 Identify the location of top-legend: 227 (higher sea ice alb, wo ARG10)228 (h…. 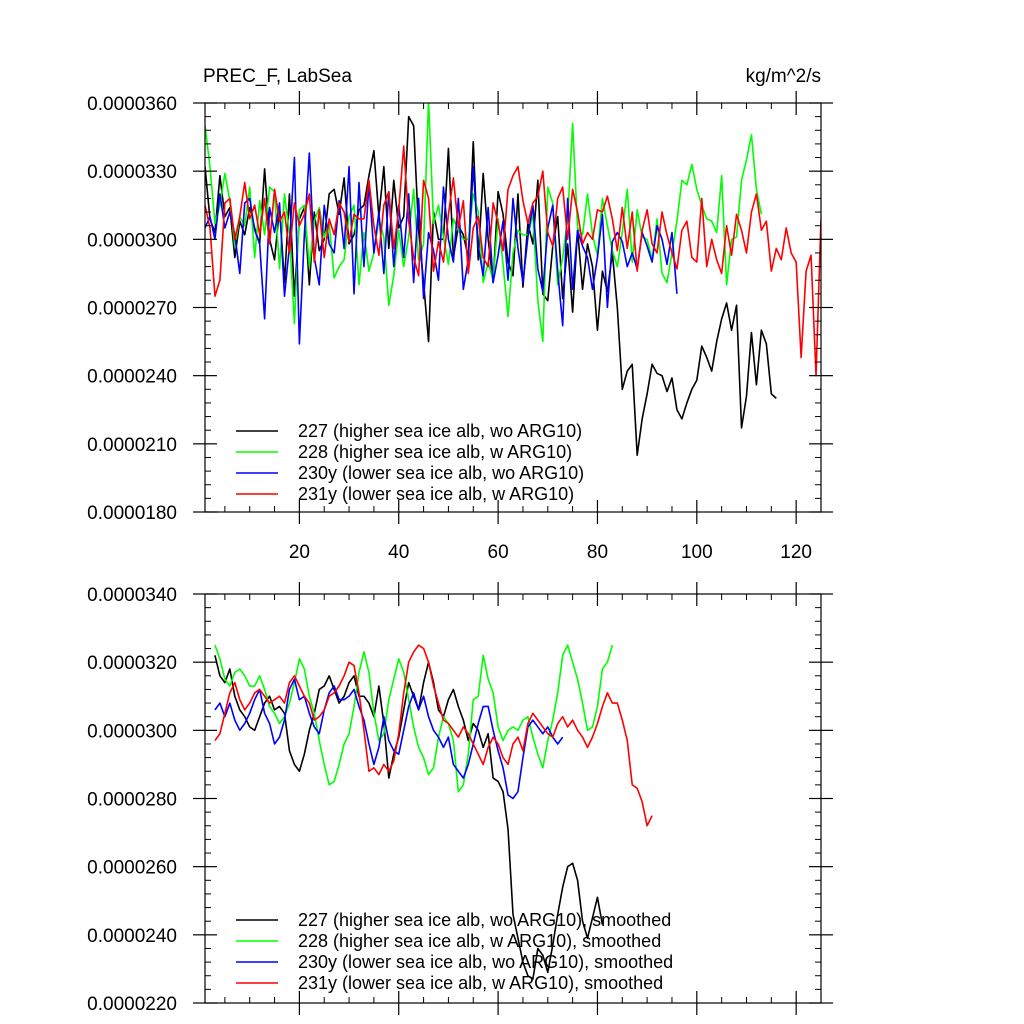
(410, 462).